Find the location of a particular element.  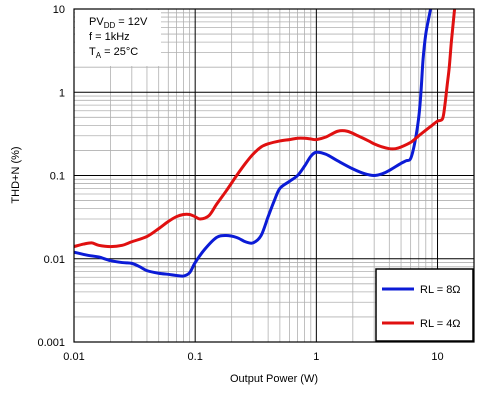

x-axis-label: Output Power (W) is located at coordinates (274, 379).